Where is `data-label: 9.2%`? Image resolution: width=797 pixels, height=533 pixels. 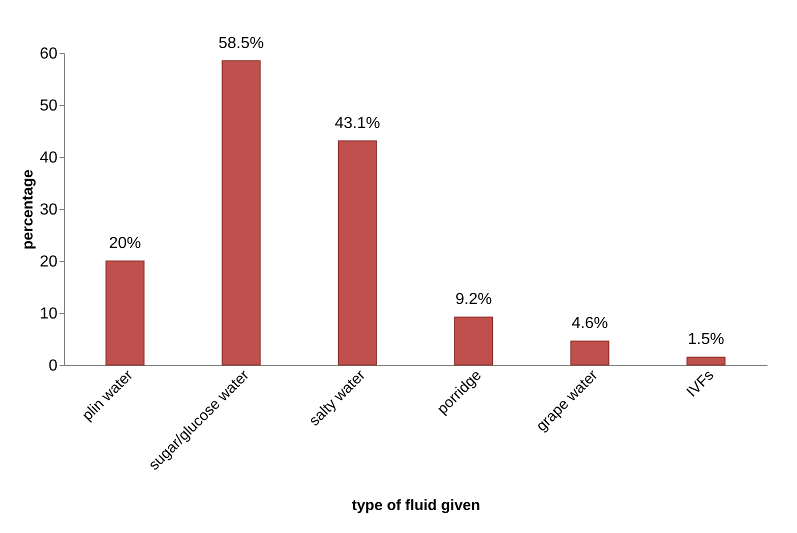
data-label: 9.2% is located at coordinates (473, 299).